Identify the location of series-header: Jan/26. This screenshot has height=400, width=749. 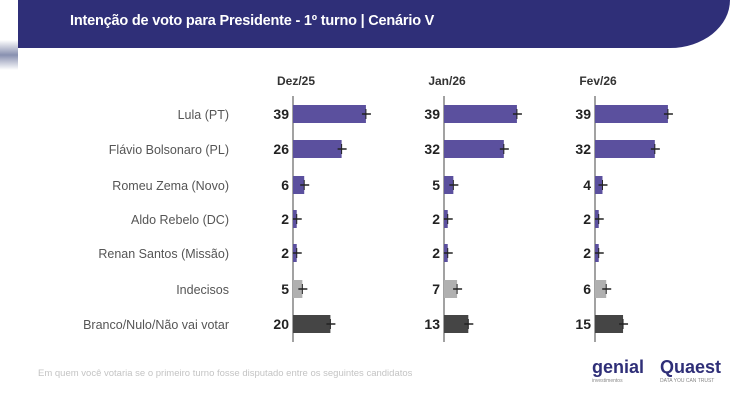
(447, 81).